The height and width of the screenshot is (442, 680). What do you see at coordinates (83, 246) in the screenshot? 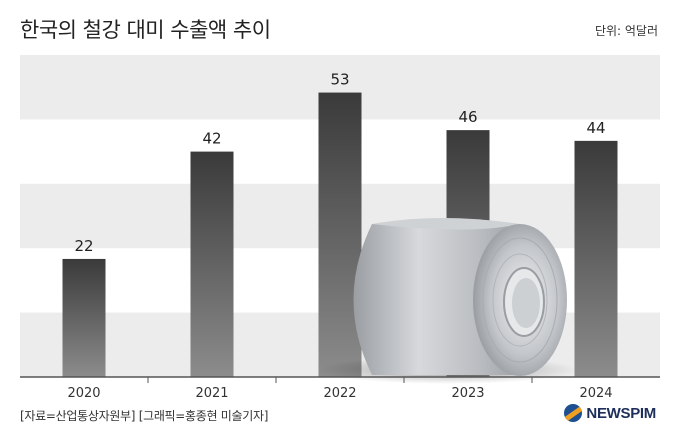
I see `value-label-2020: 22` at bounding box center [83, 246].